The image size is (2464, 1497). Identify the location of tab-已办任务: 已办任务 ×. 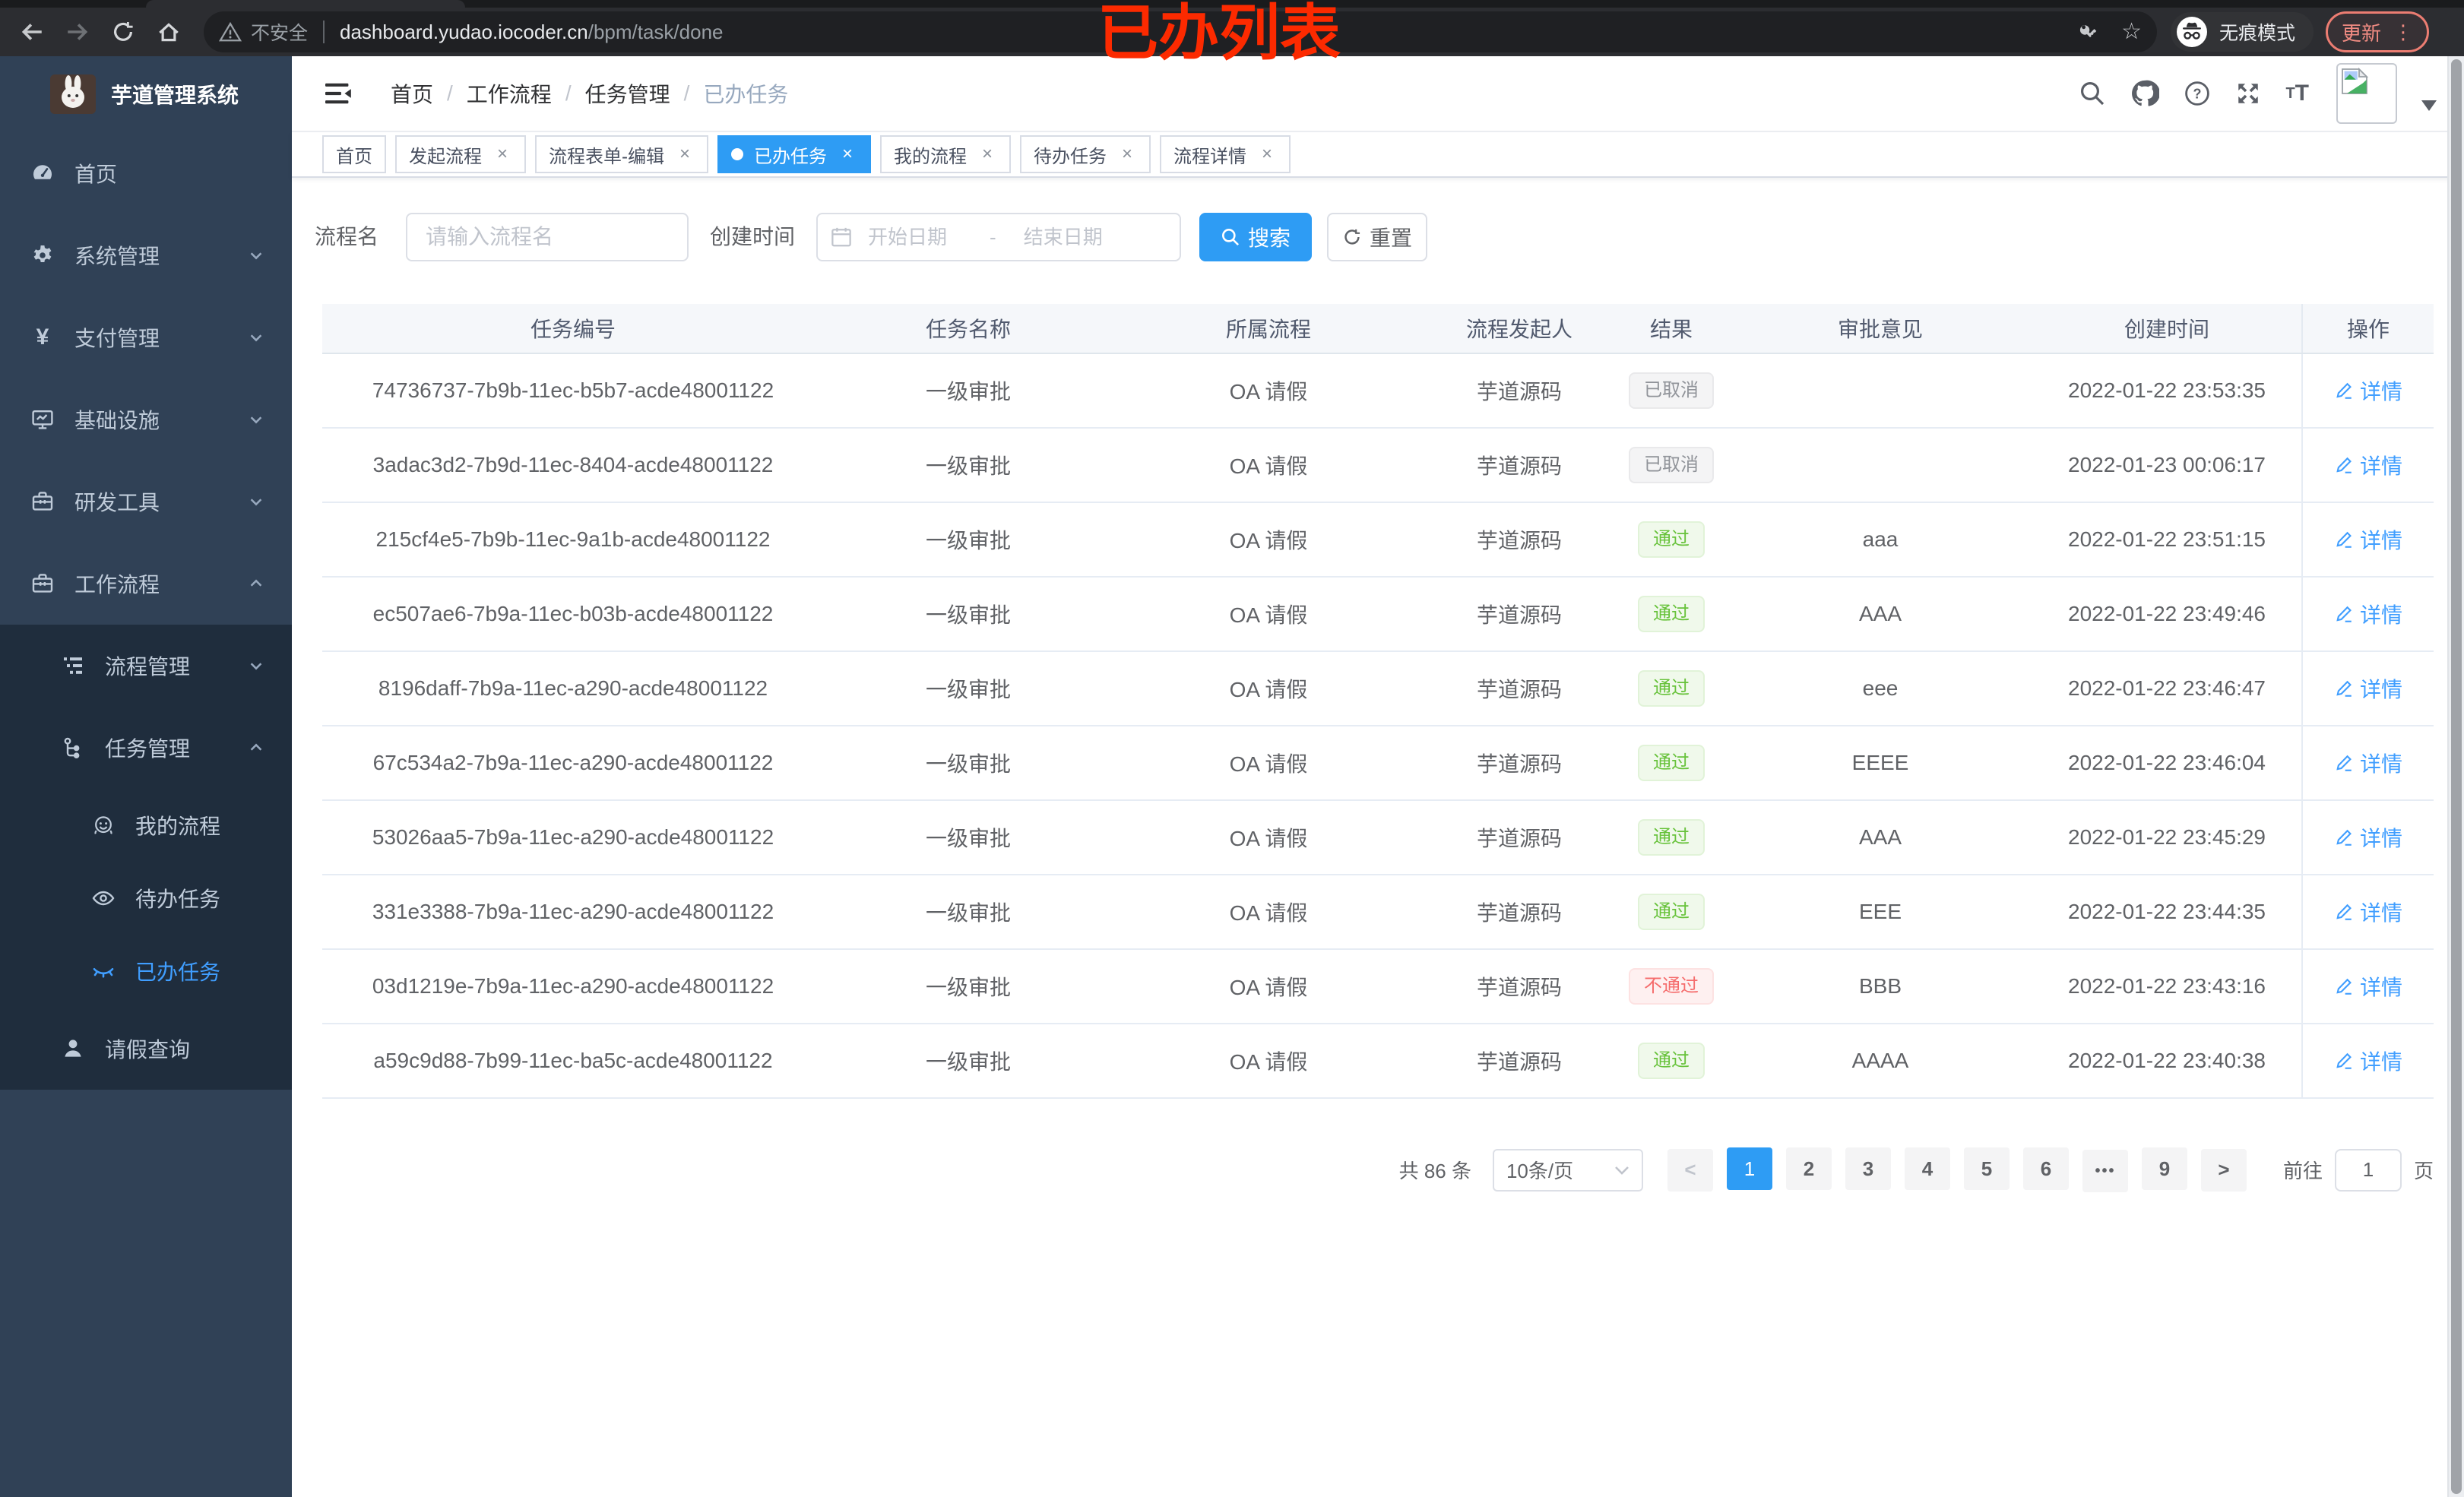
(794, 154).